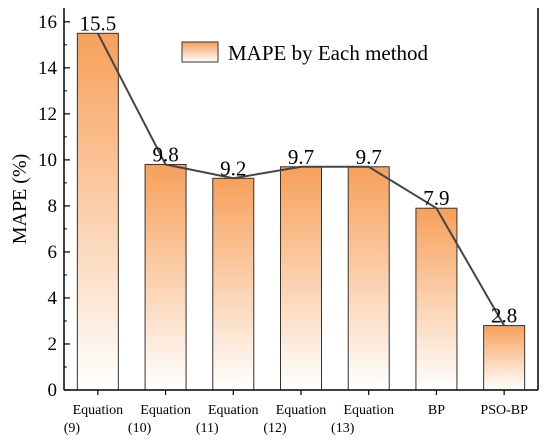 This screenshot has width=550, height=444. What do you see at coordinates (343, 428) in the screenshot?
I see `x-tick-label-line: (13)` at bounding box center [343, 428].